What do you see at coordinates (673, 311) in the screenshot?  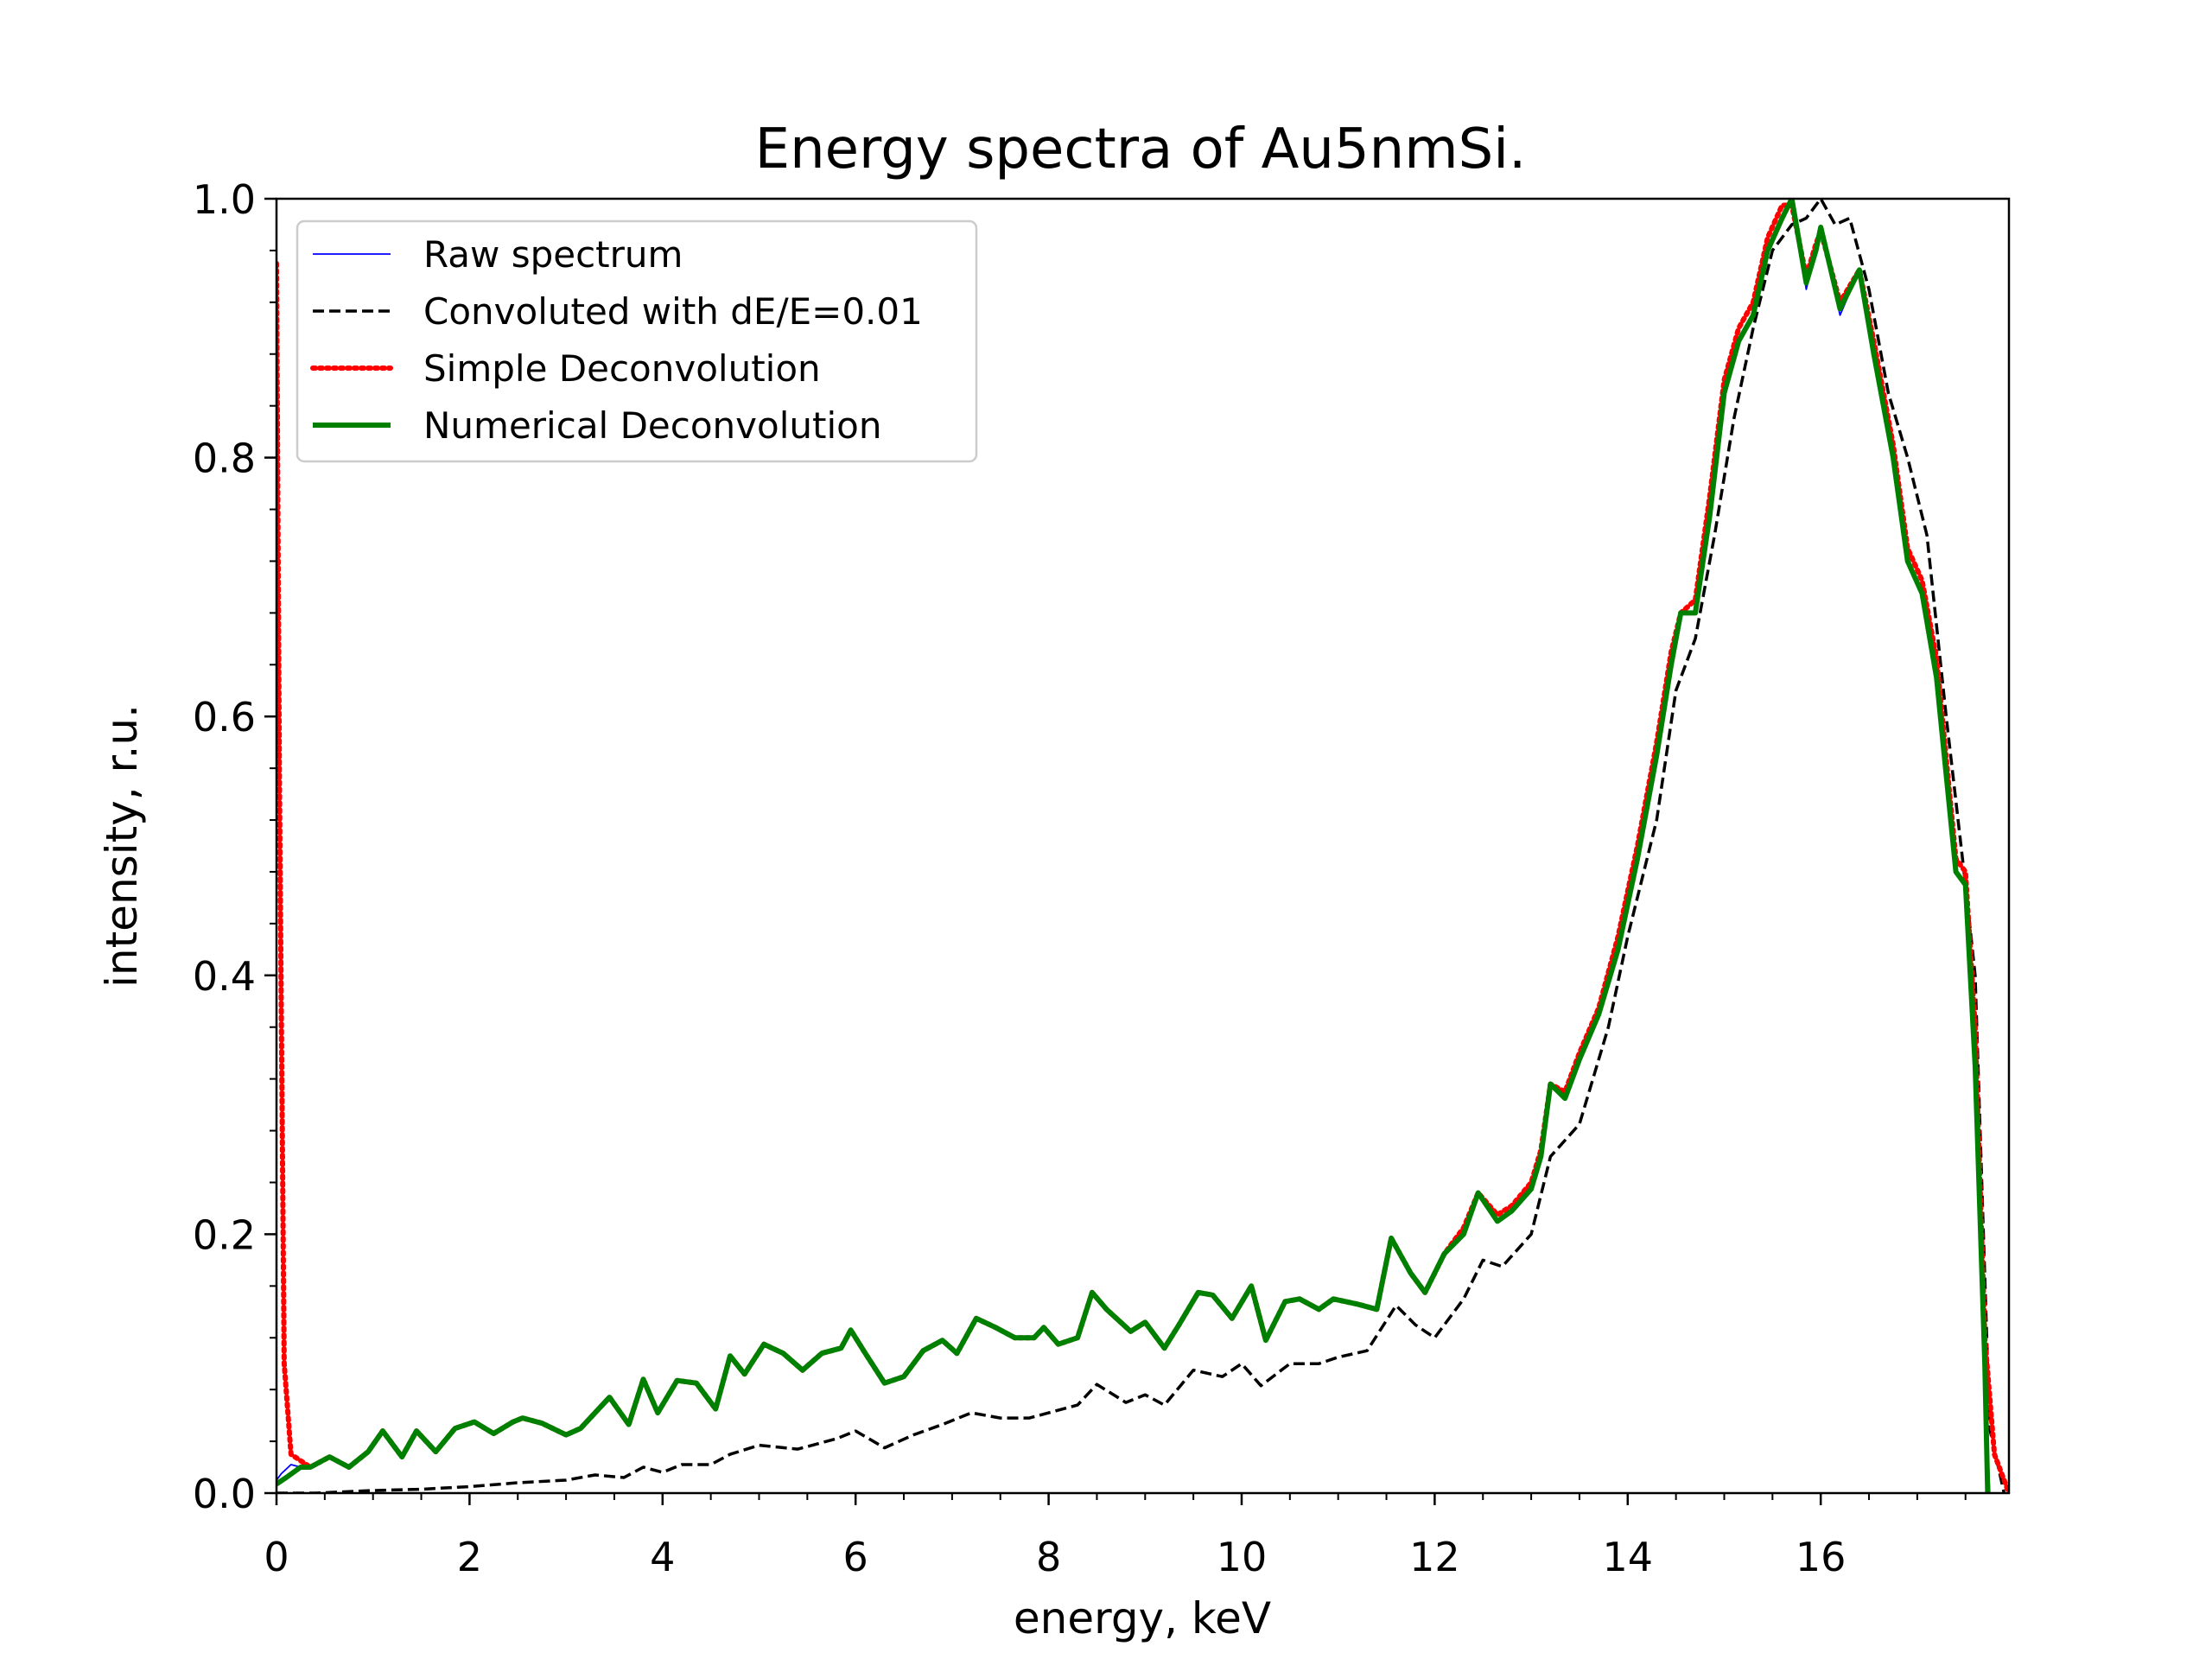 I see `legend-label-1: Convoluted with dE/E=0.01` at bounding box center [673, 311].